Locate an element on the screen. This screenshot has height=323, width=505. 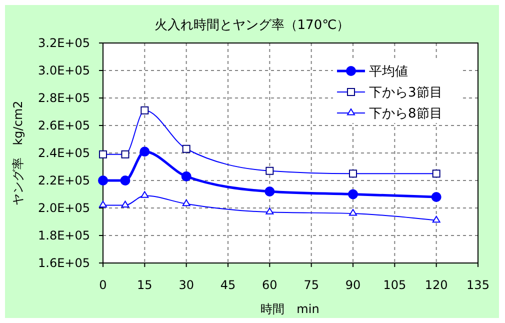
y-tick-label: 2.0E+05 is located at coordinates (64, 208).